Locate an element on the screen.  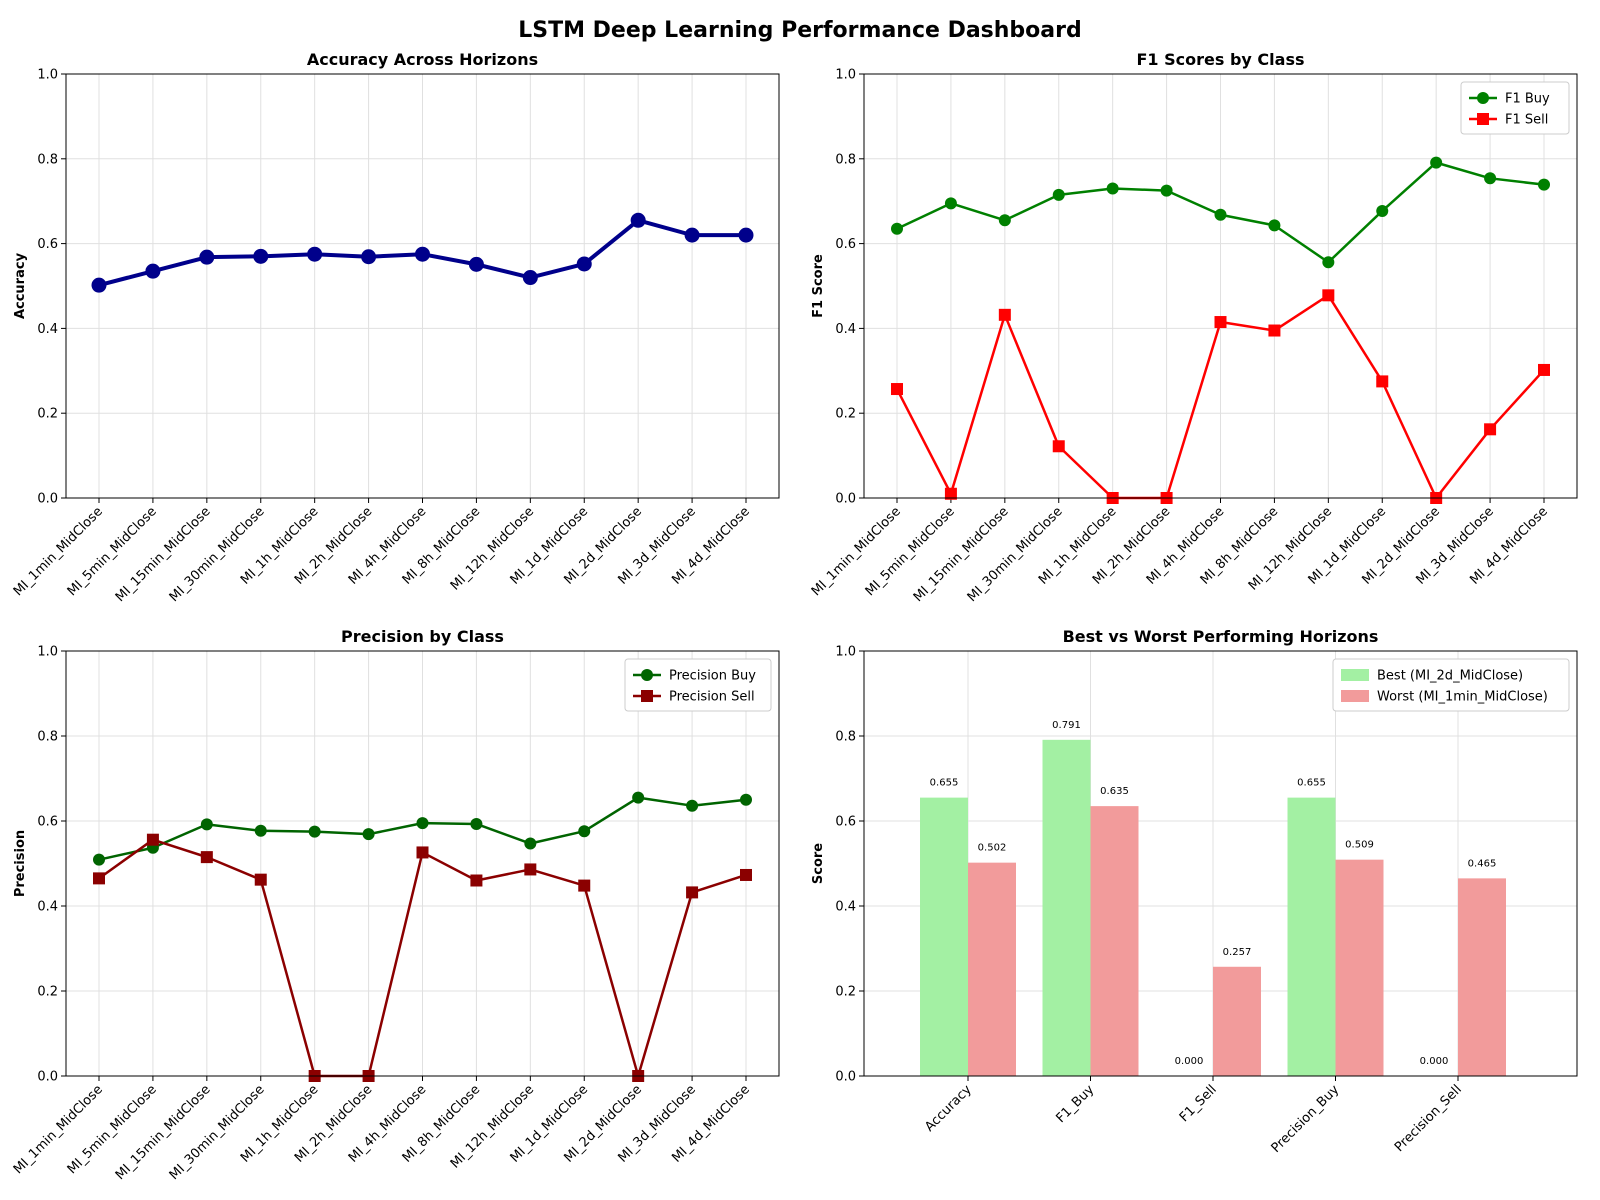
legend: Precision Buy Precision Sell is located at coordinates (698, 685).